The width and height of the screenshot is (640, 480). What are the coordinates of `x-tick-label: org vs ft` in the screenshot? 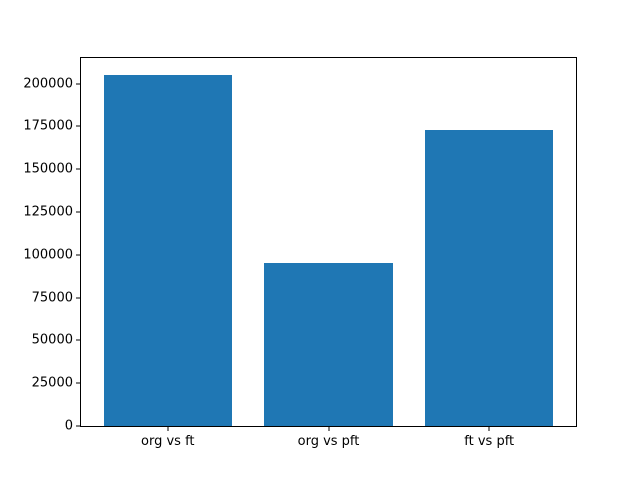 It's located at (168, 441).